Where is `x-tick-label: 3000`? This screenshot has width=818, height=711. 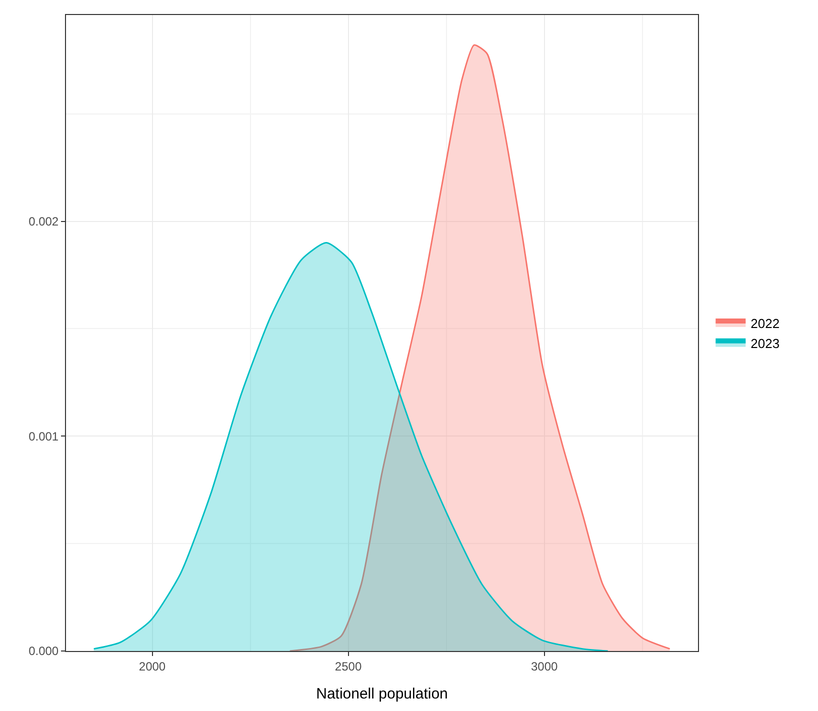 x-tick-label: 3000 is located at coordinates (544, 666).